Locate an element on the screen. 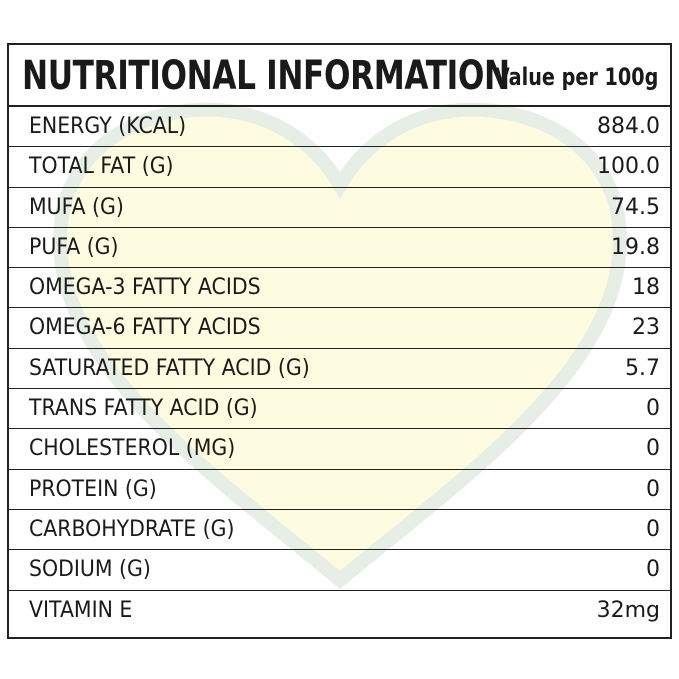  table-row: CHOLESTEROL (MG) 0 is located at coordinates (339, 449).